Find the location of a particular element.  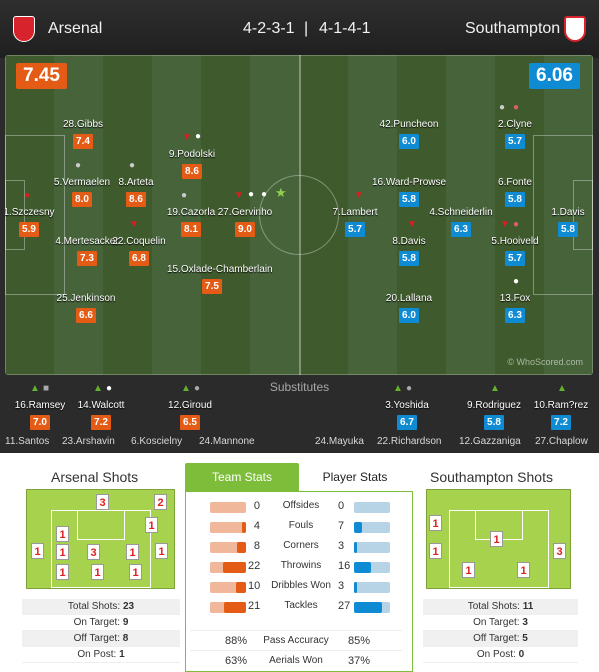

on-target-row: On Target: 9 is located at coordinates (101, 623).